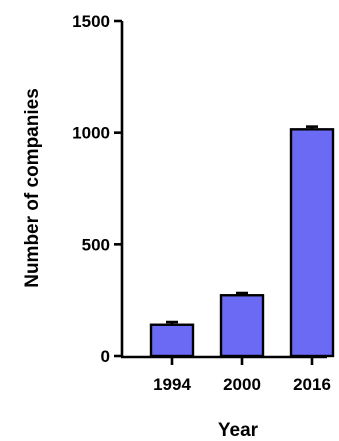  I want to click on x-axis-title: Year, so click(238, 430).